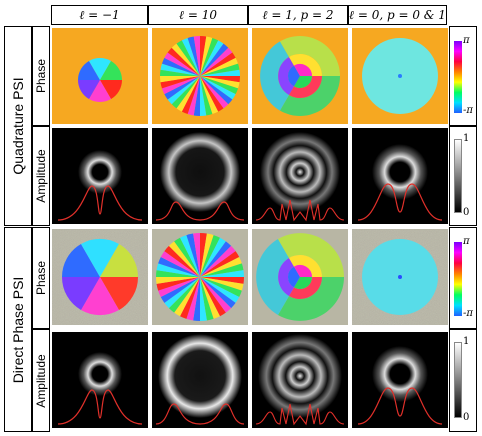 The image size is (482, 436). What do you see at coordinates (468, 313) in the screenshot?
I see `phase-colorbar-bottom-d: -π` at bounding box center [468, 313].